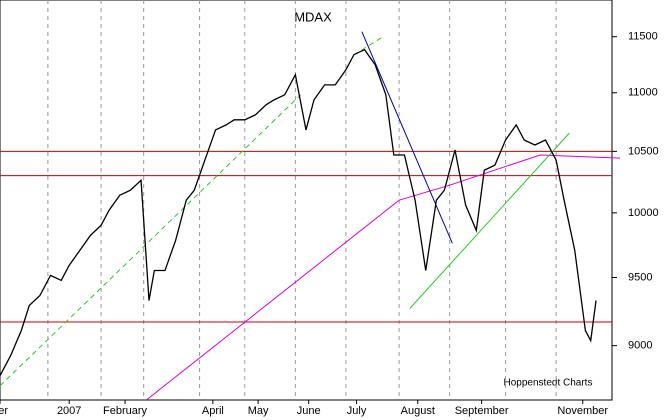  I want to click on chart-title: MDAX, so click(313, 16).